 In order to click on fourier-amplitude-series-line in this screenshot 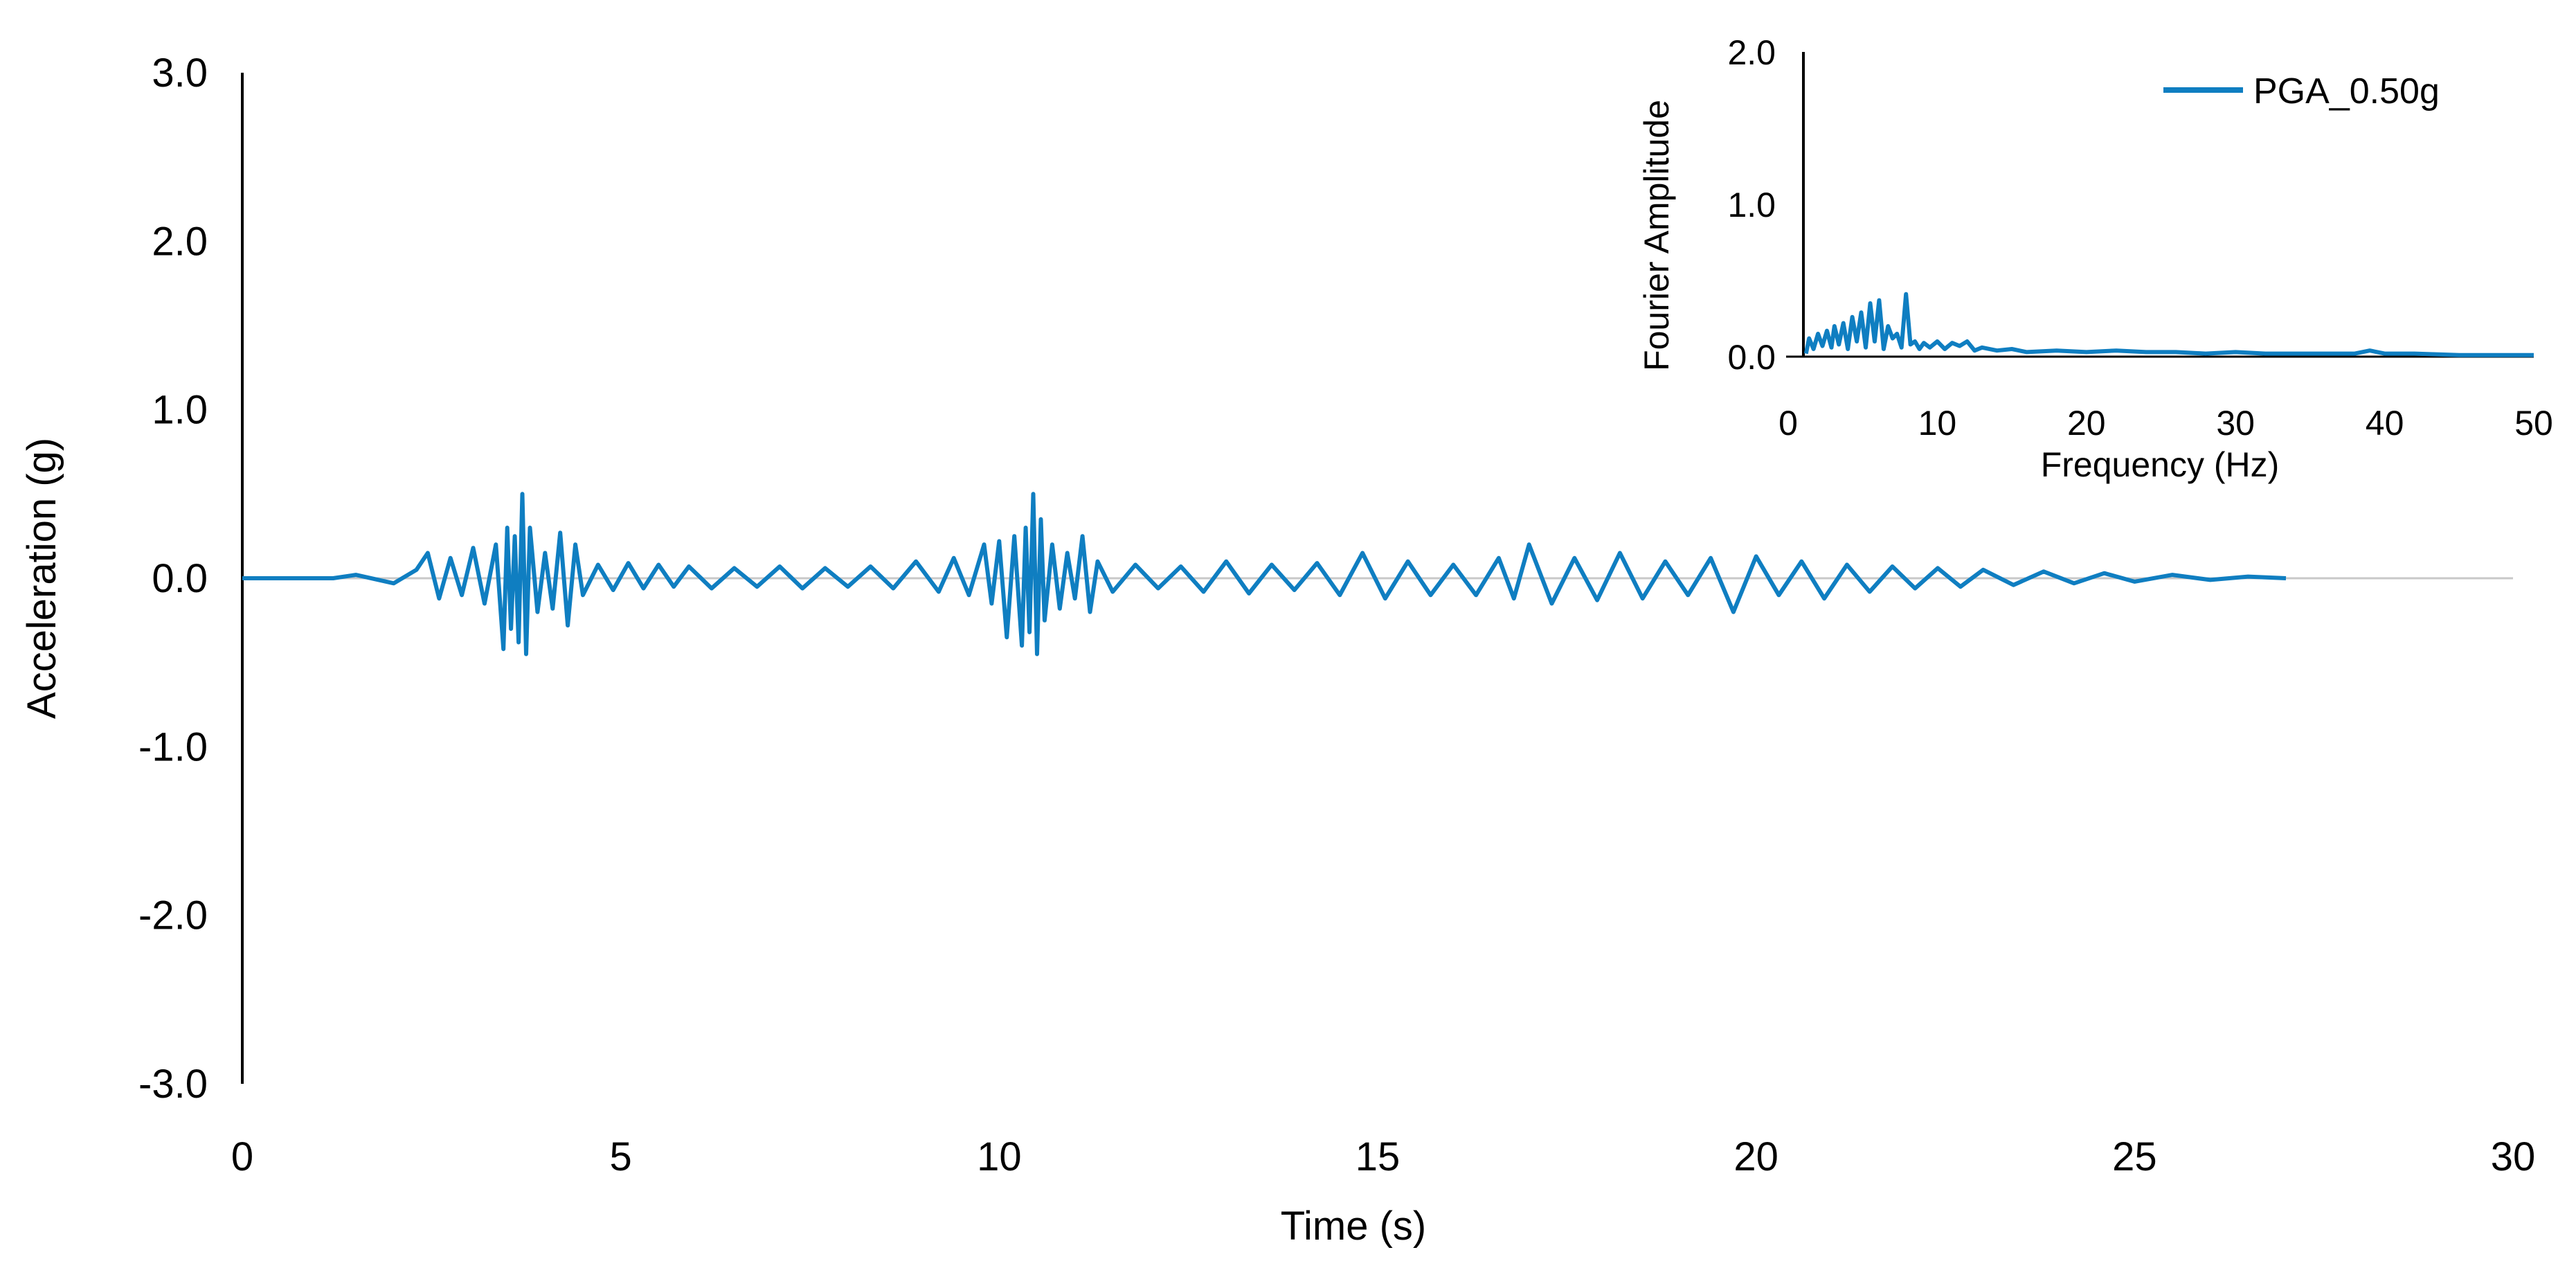, I will do `click(2168, 324)`.